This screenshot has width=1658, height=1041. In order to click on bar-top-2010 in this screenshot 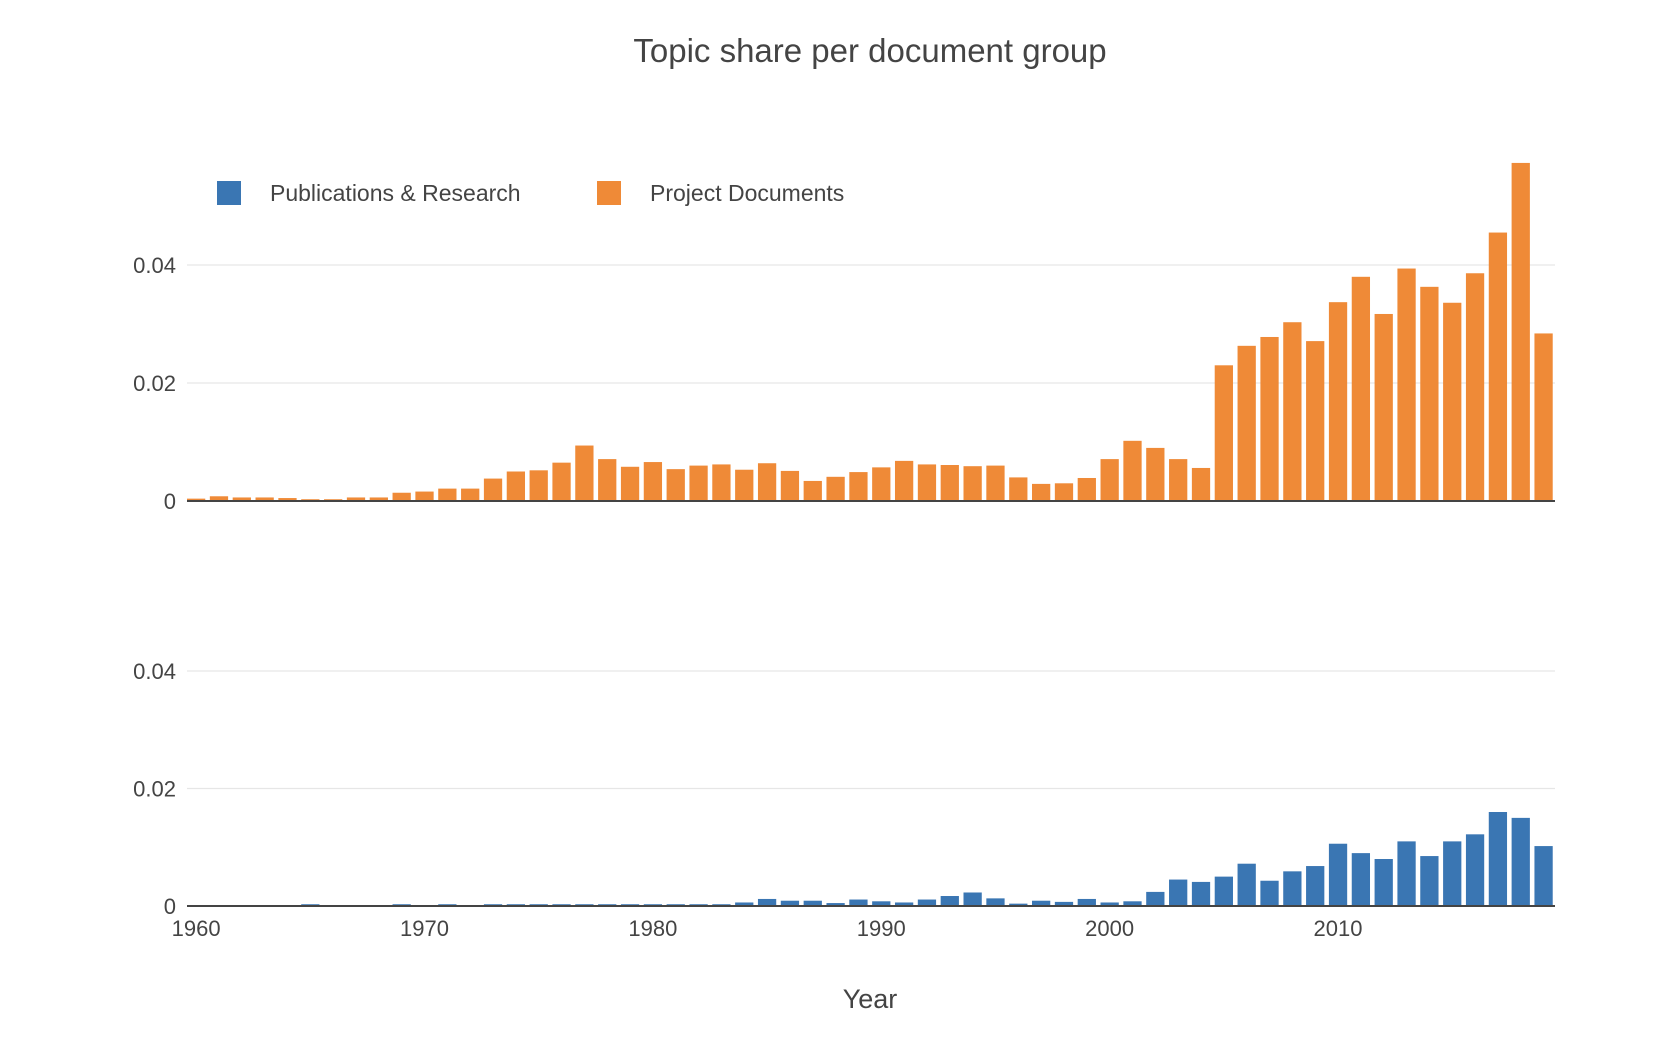, I will do `click(1338, 401)`.